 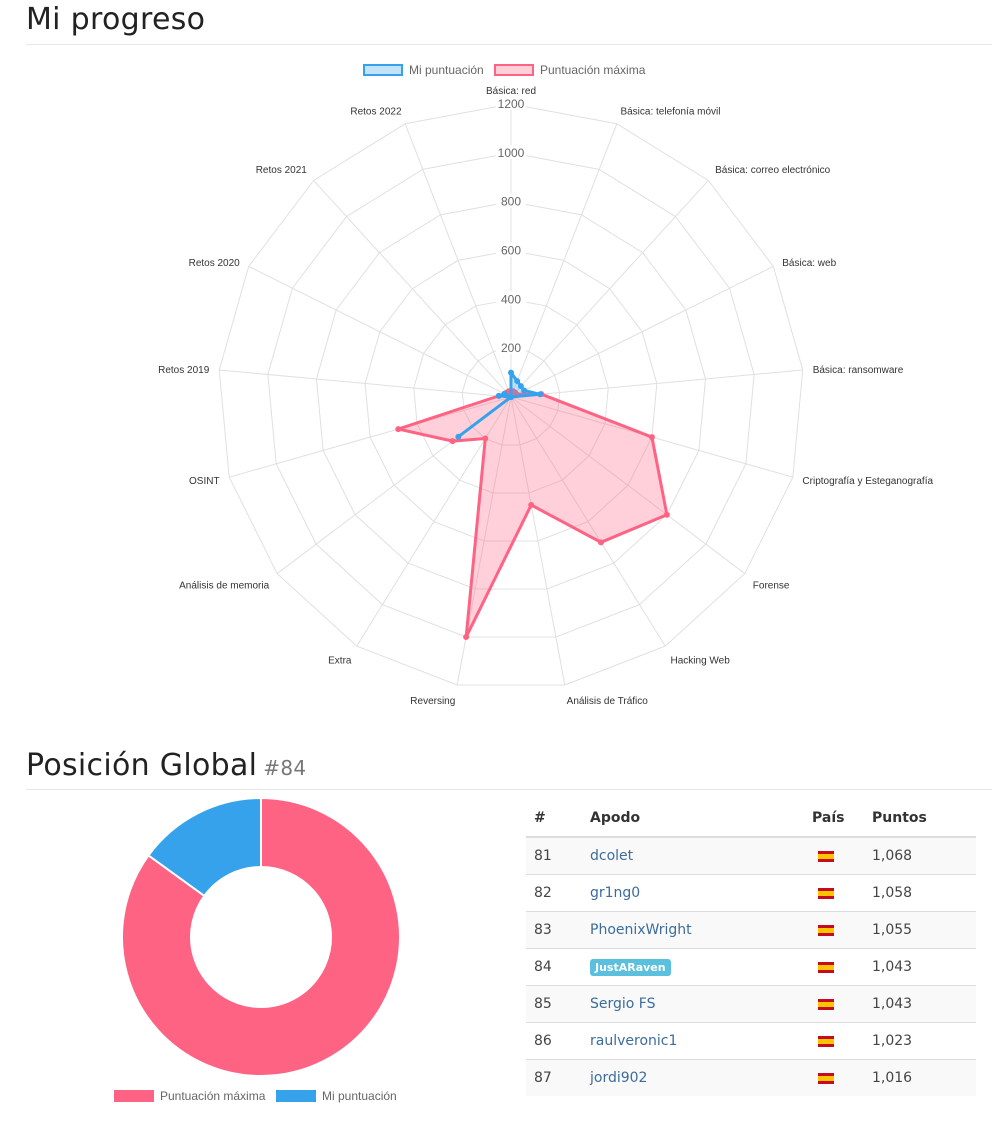 What do you see at coordinates (189, 1096) in the screenshot?
I see `doughnut-legend-max: Puntuación máxima` at bounding box center [189, 1096].